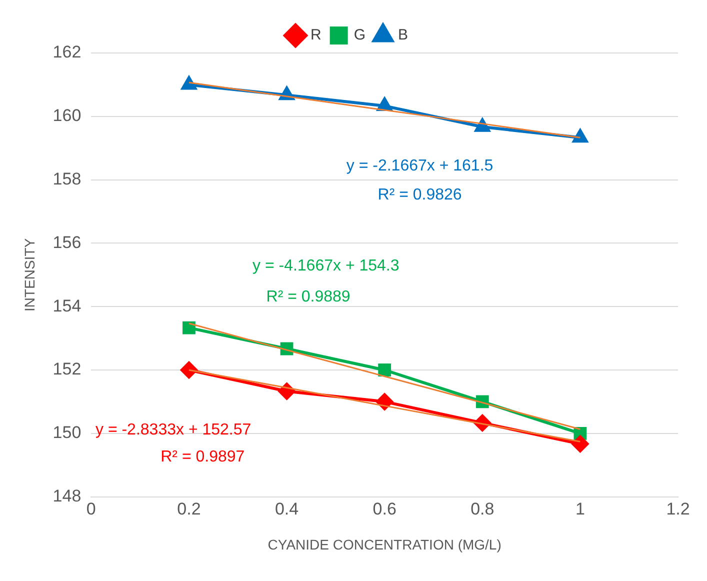 The height and width of the screenshot is (581, 707). What do you see at coordinates (67, 242) in the screenshot?
I see `y-tick-label: 156` at bounding box center [67, 242].